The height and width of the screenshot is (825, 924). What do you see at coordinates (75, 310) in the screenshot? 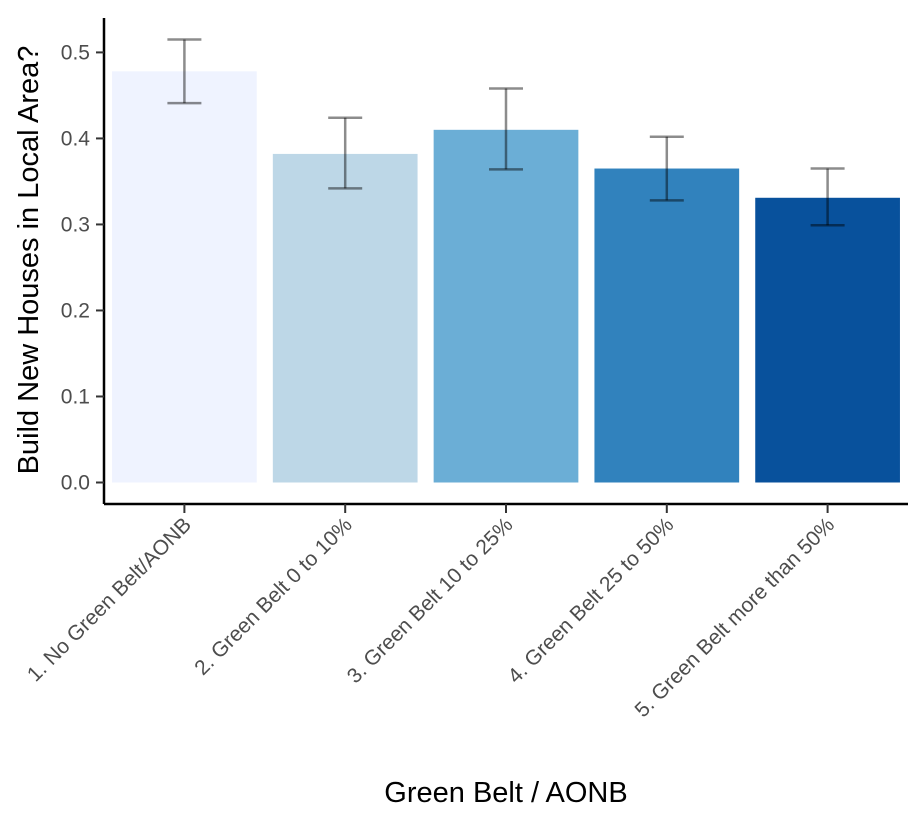
I see `y-tick-label: 0.2` at bounding box center [75, 310].